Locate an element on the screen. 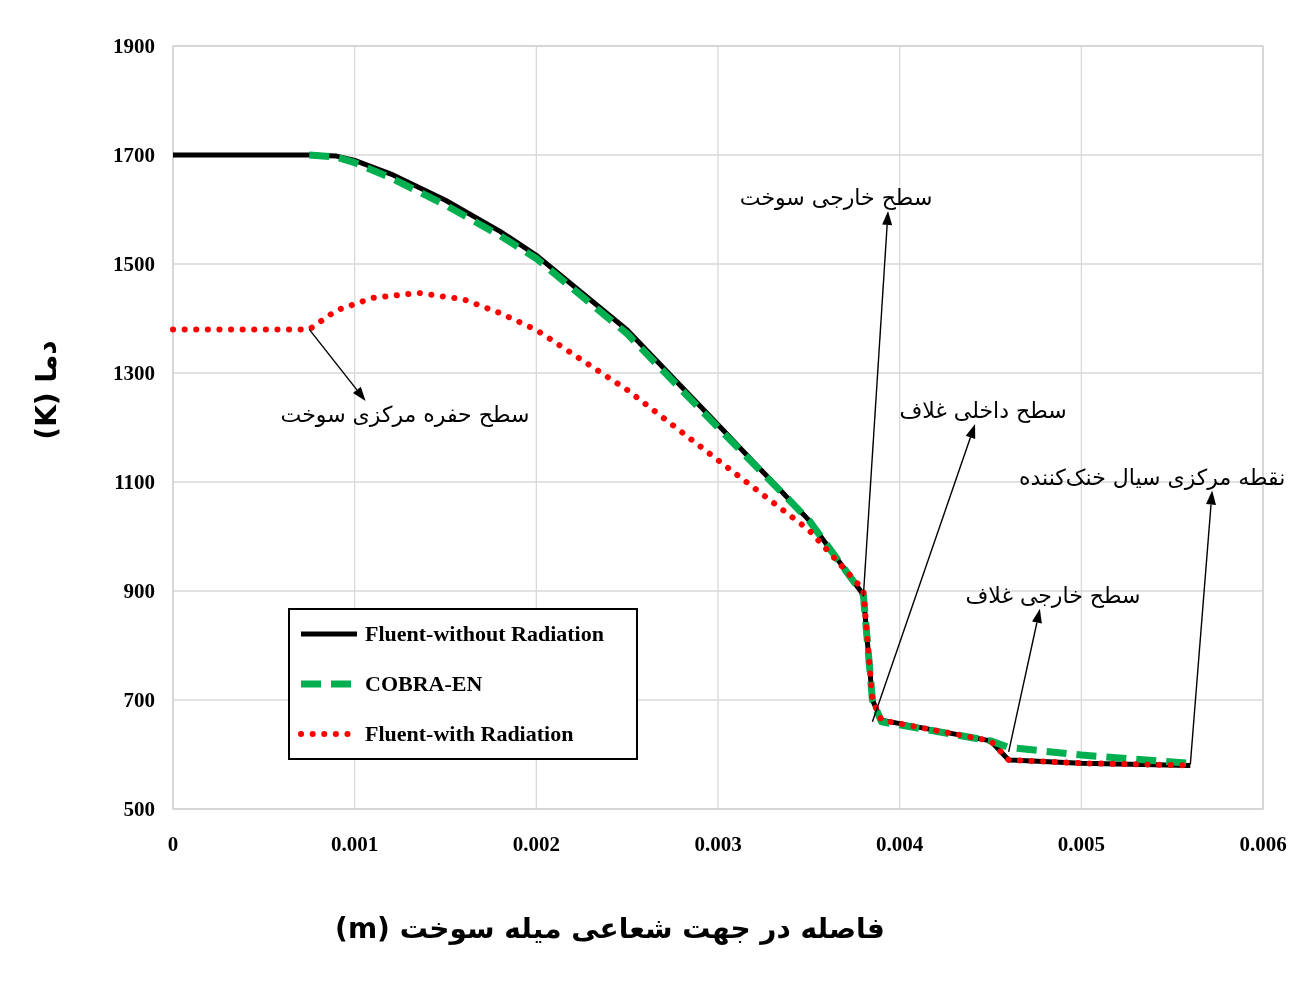 This screenshot has width=1314, height=982. y-tick-label: 1700 is located at coordinates (134, 155).